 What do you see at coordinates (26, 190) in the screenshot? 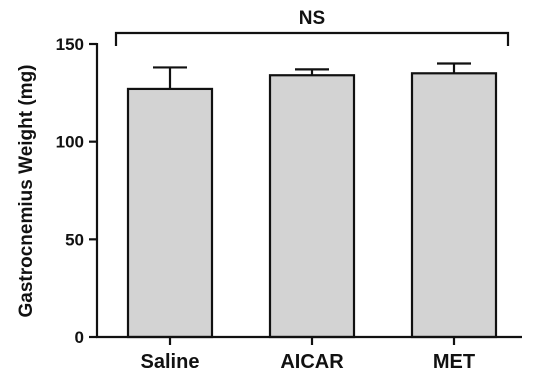
I see `y-axis-label: Gastrocnemius Weight (mg)` at bounding box center [26, 190].